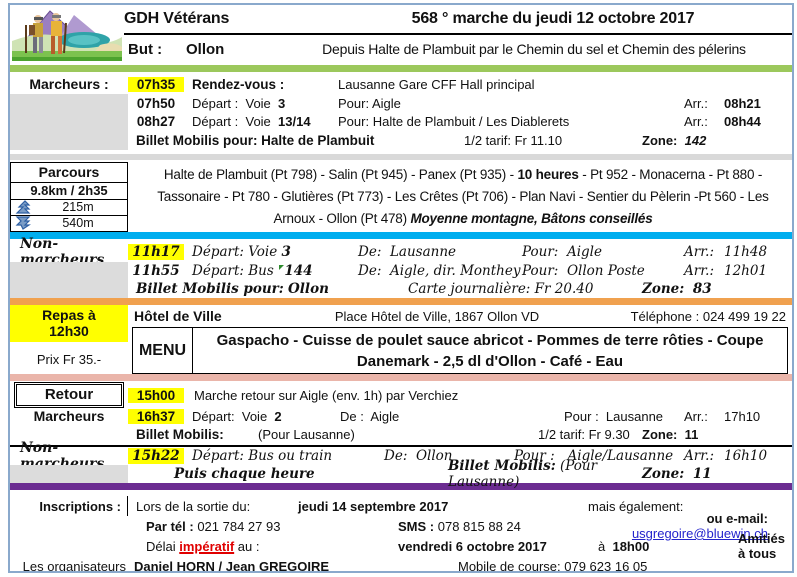 The height and width of the screenshot is (577, 797). What do you see at coordinates (69, 359) in the screenshot?
I see `repas-prix: Prix Fr 35.-` at bounding box center [69, 359].